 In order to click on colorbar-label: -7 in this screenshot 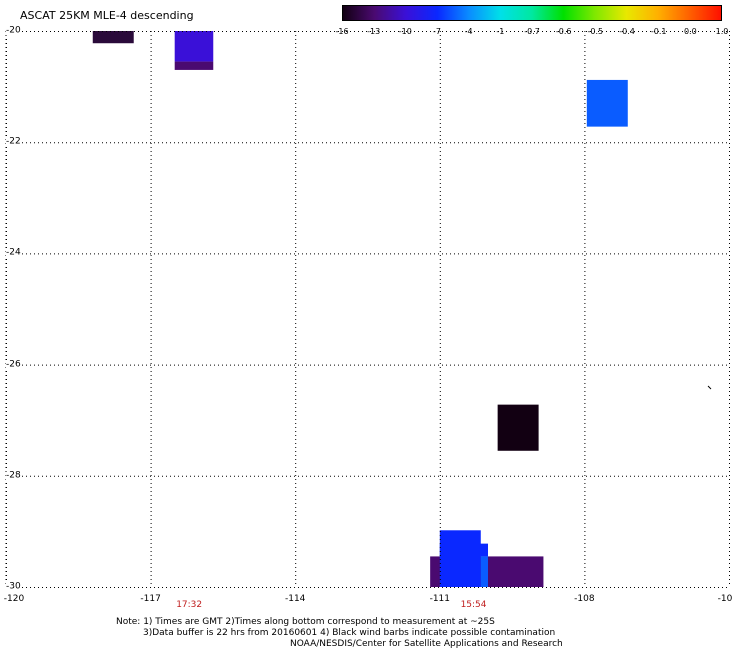, I will do `click(437, 31)`.